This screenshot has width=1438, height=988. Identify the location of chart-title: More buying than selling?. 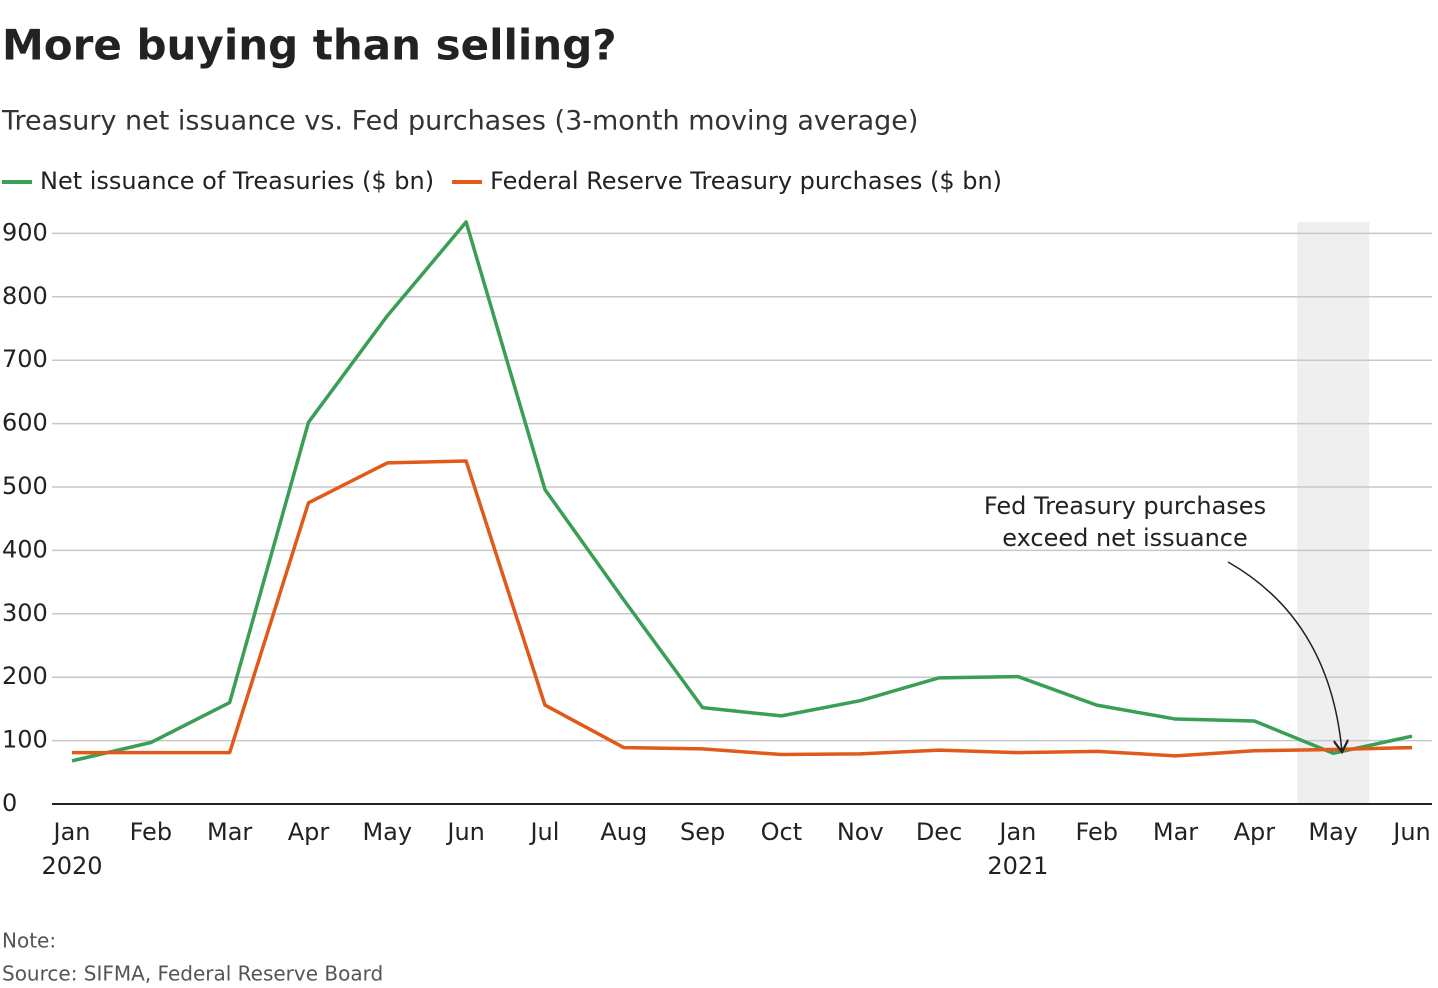
(309, 45).